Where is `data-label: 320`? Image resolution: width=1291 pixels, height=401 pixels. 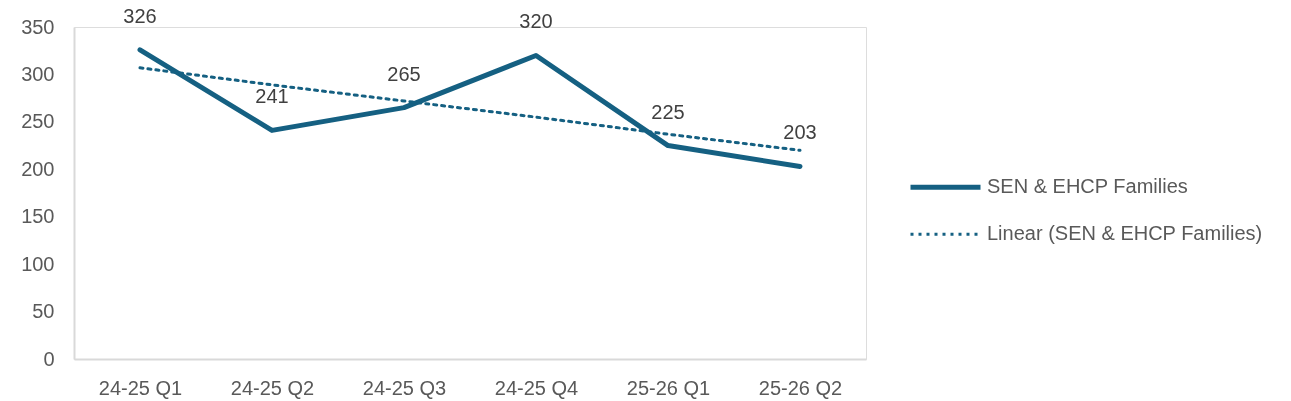 data-label: 320 is located at coordinates (536, 21).